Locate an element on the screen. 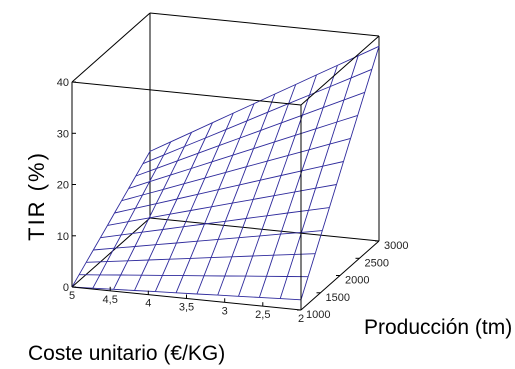  y-tick-label: 2000 is located at coordinates (357, 281).